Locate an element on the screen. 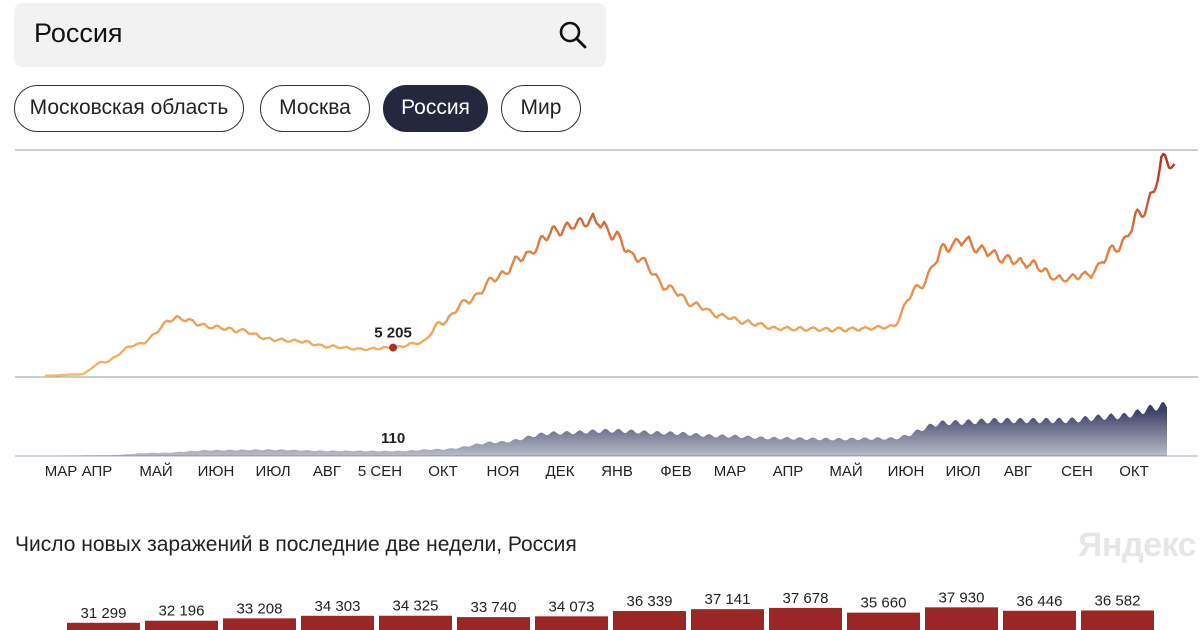 This screenshot has height=630, width=1200. month-label: ФЕВ is located at coordinates (675, 471).